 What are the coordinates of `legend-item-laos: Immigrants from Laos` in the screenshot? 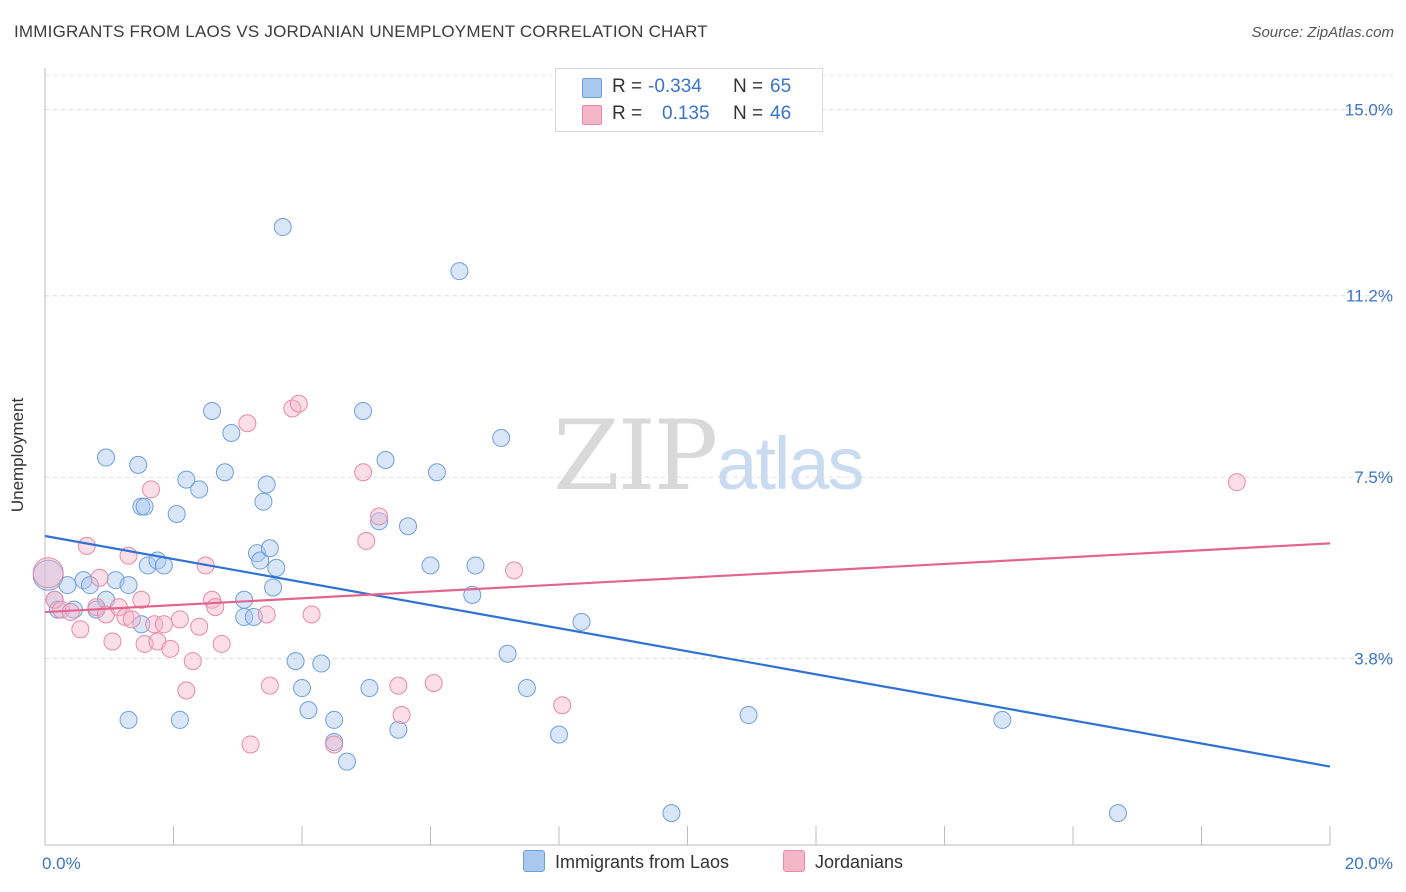 It's located at (626, 861).